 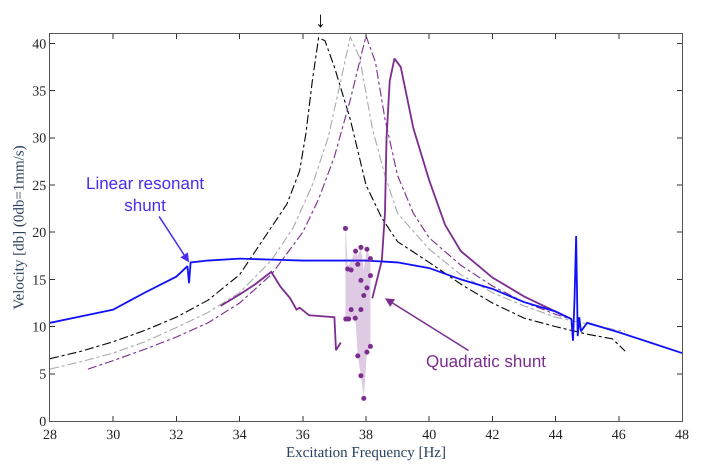 What do you see at coordinates (39, 328) in the screenshot?
I see `y-tick-label: 10` at bounding box center [39, 328].